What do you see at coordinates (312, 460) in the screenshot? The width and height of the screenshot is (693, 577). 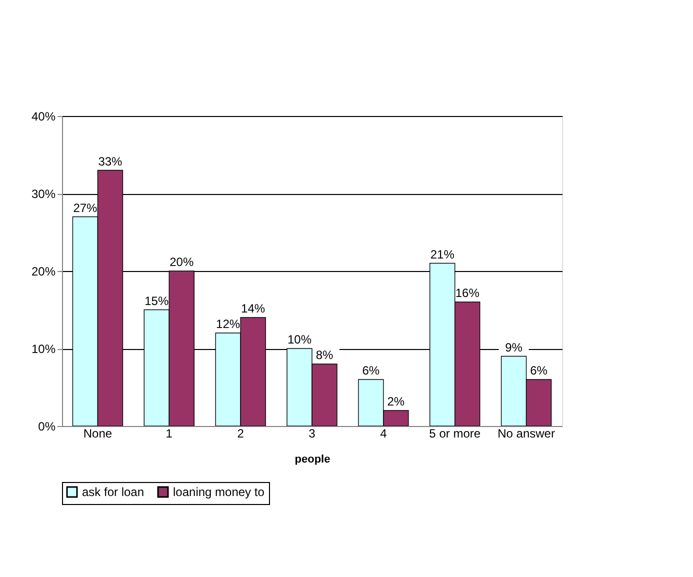 I see `x-axis-title: people` at bounding box center [312, 460].